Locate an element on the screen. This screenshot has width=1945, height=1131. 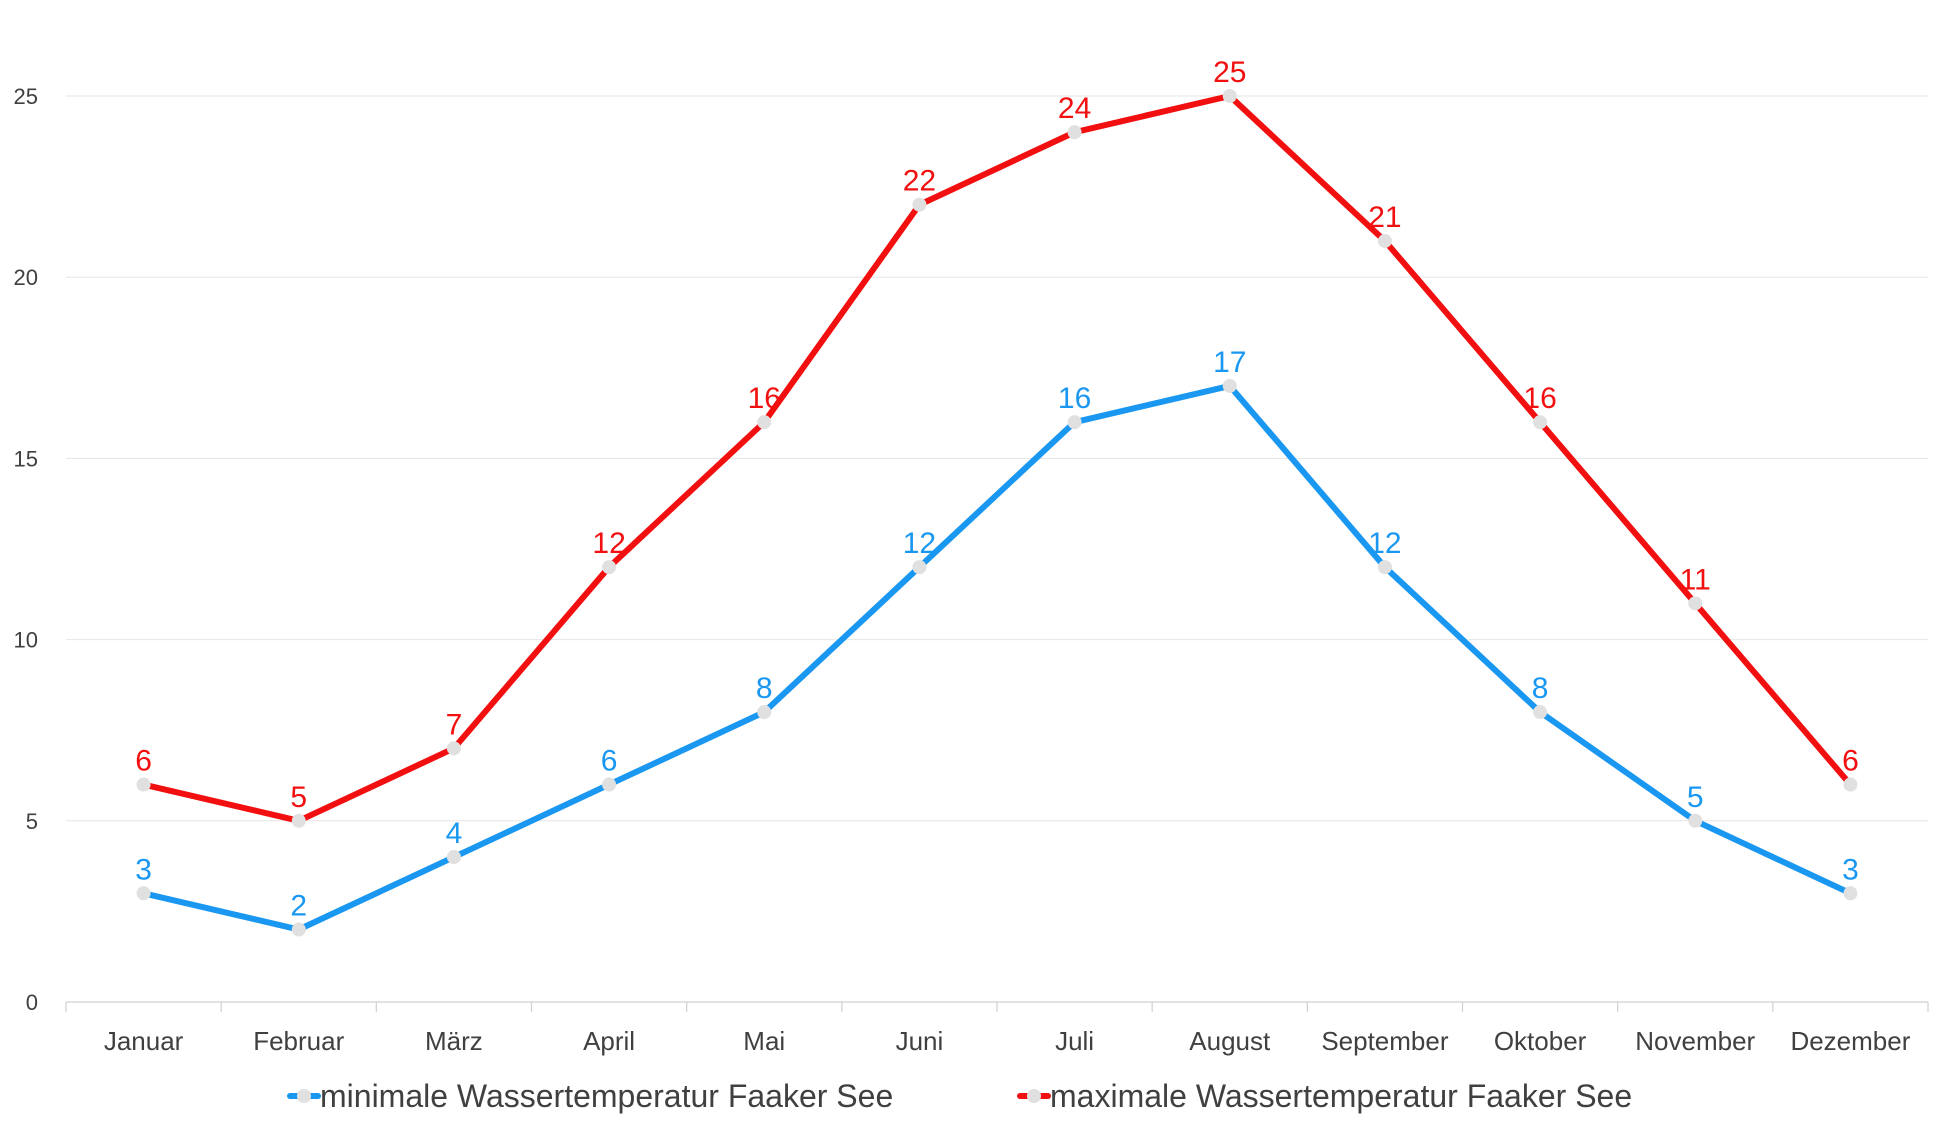
y-tick-label: 20 is located at coordinates (26, 277).